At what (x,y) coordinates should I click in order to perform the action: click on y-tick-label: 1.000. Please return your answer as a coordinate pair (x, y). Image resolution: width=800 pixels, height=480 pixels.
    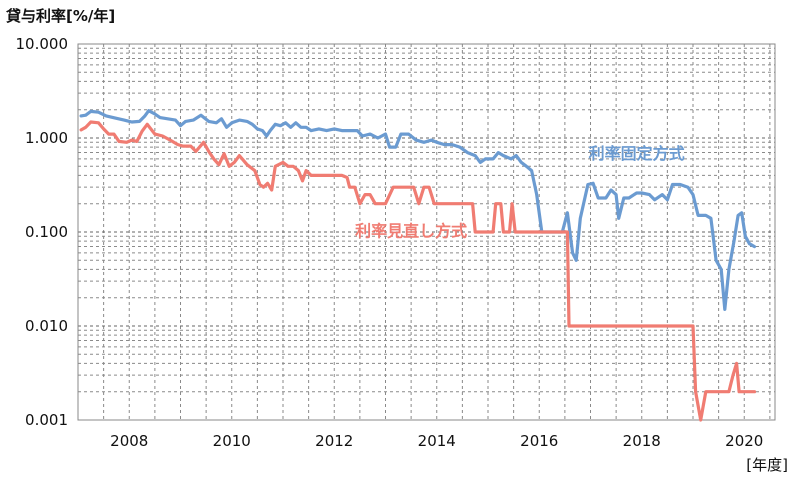
    Looking at the image, I should click on (46, 138).